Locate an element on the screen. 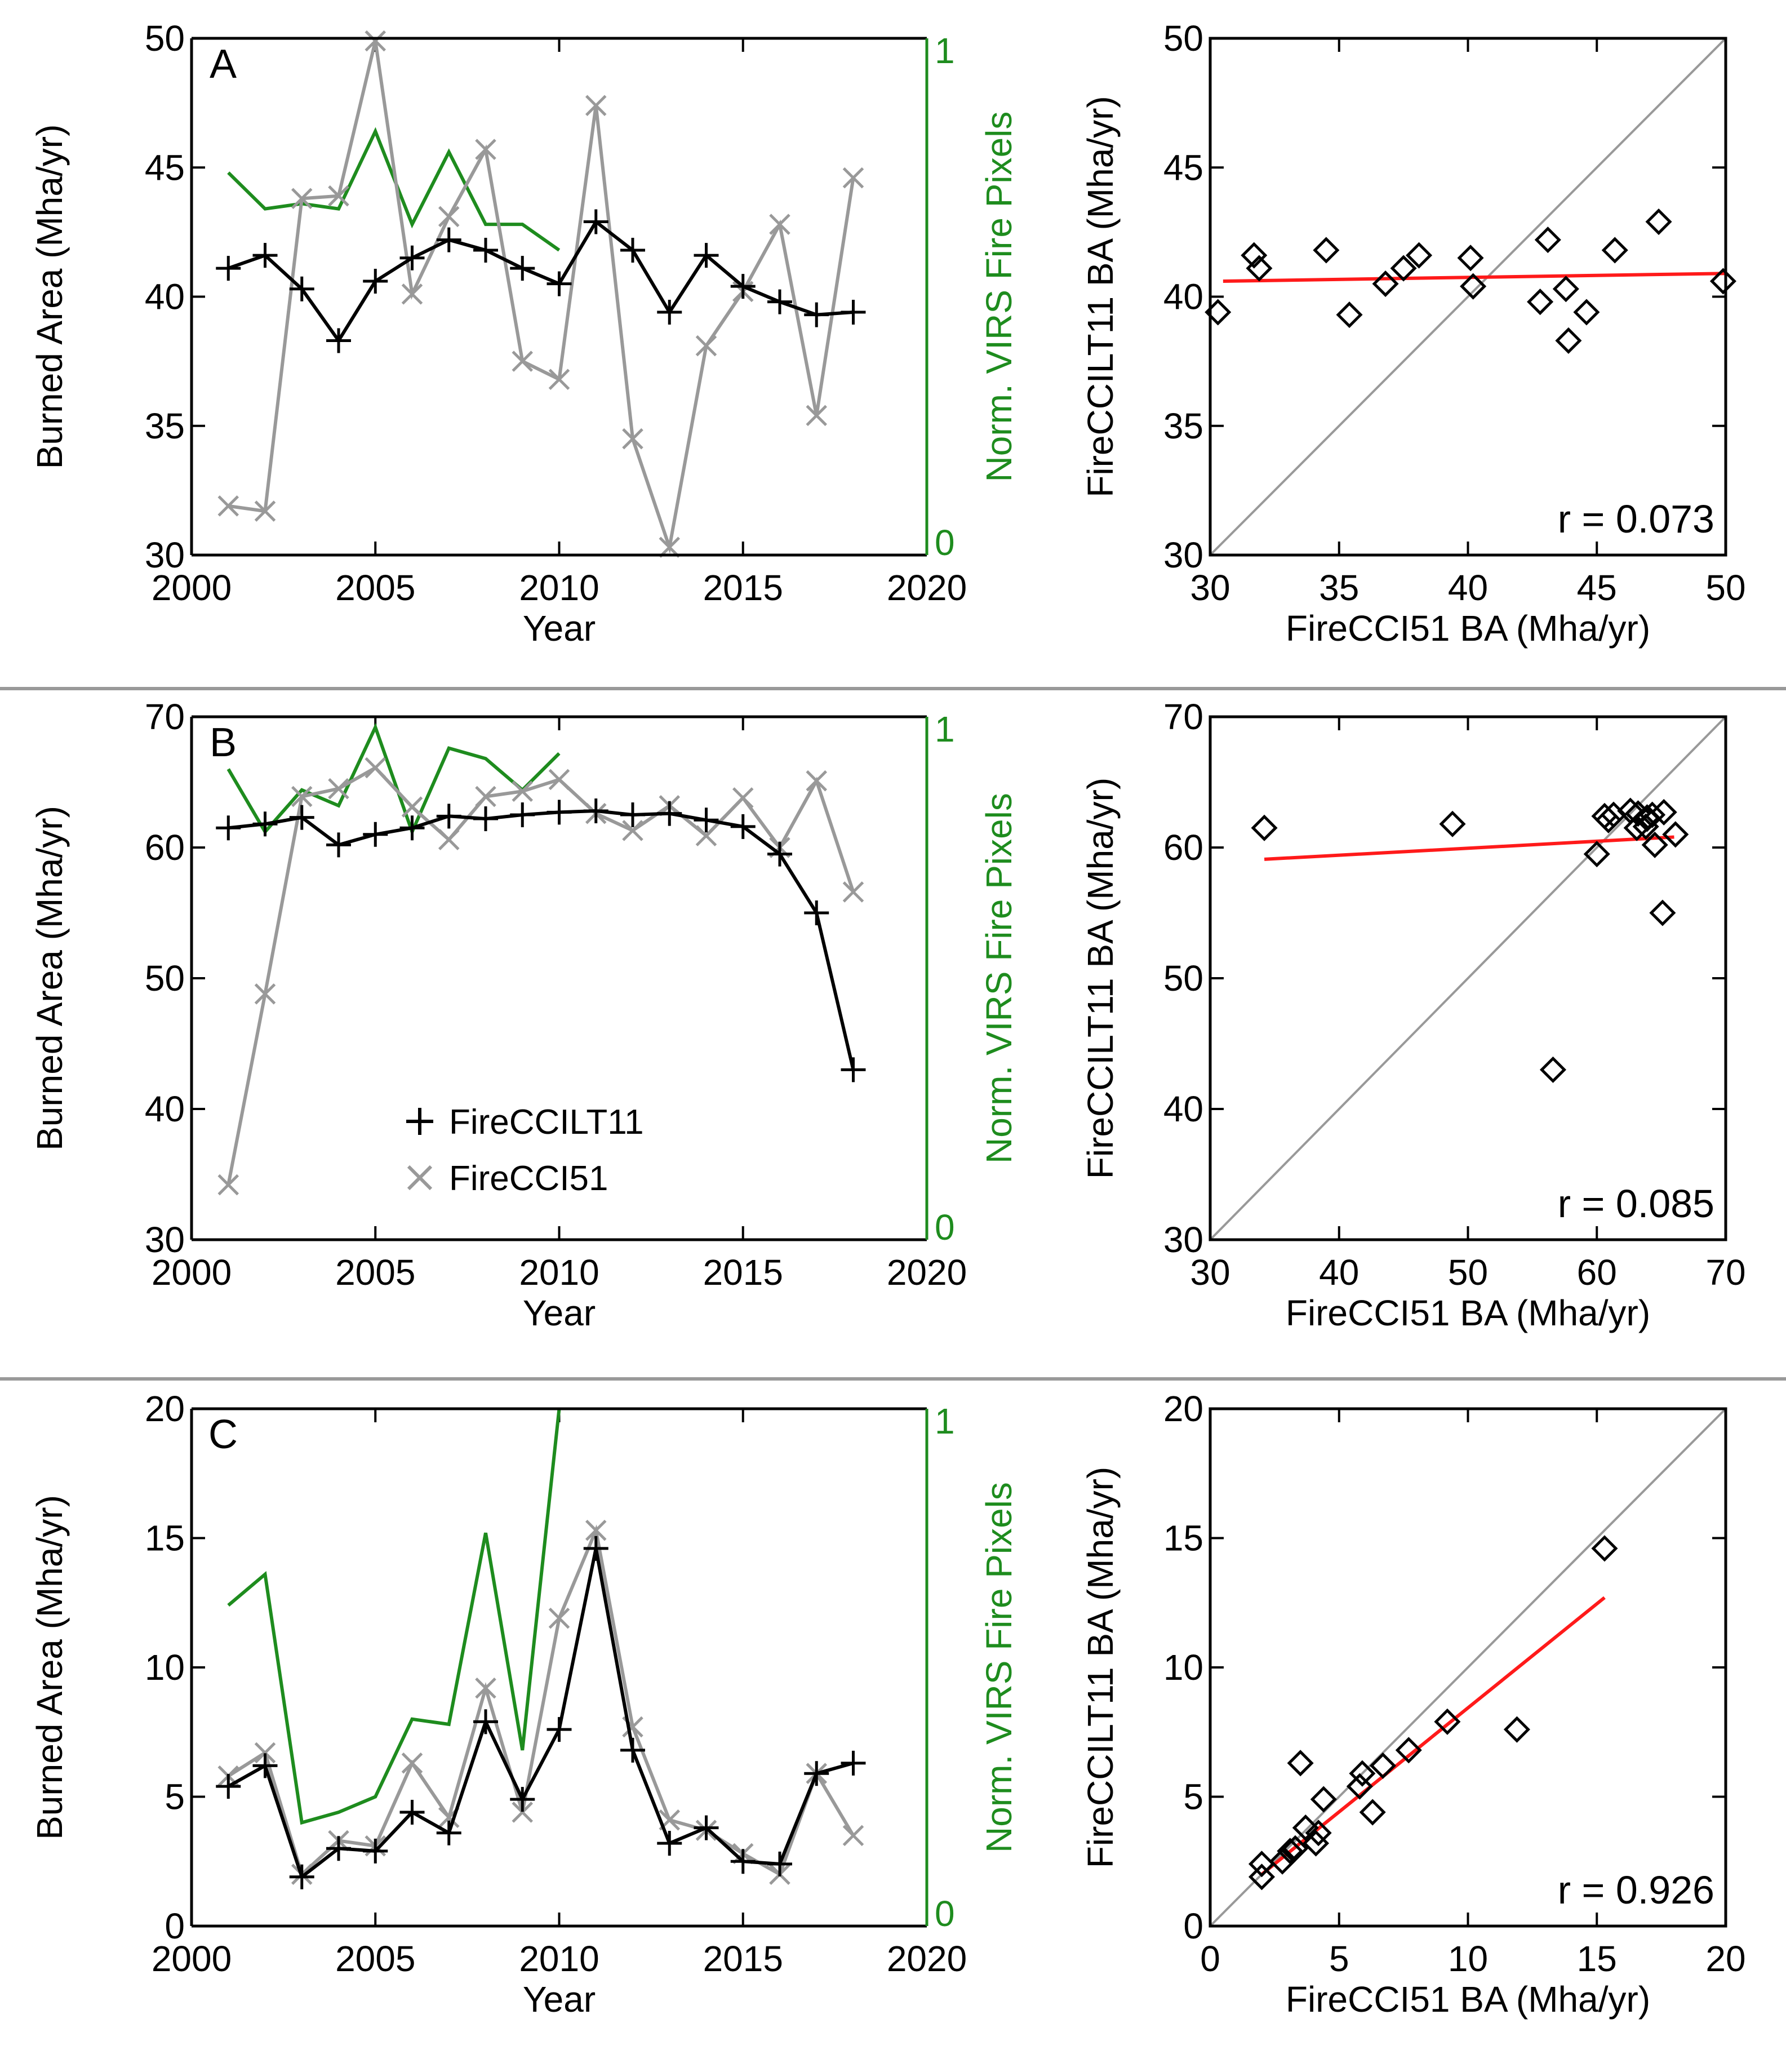 The image size is (1786, 2072). y-tick-label: 45 is located at coordinates (165, 167).